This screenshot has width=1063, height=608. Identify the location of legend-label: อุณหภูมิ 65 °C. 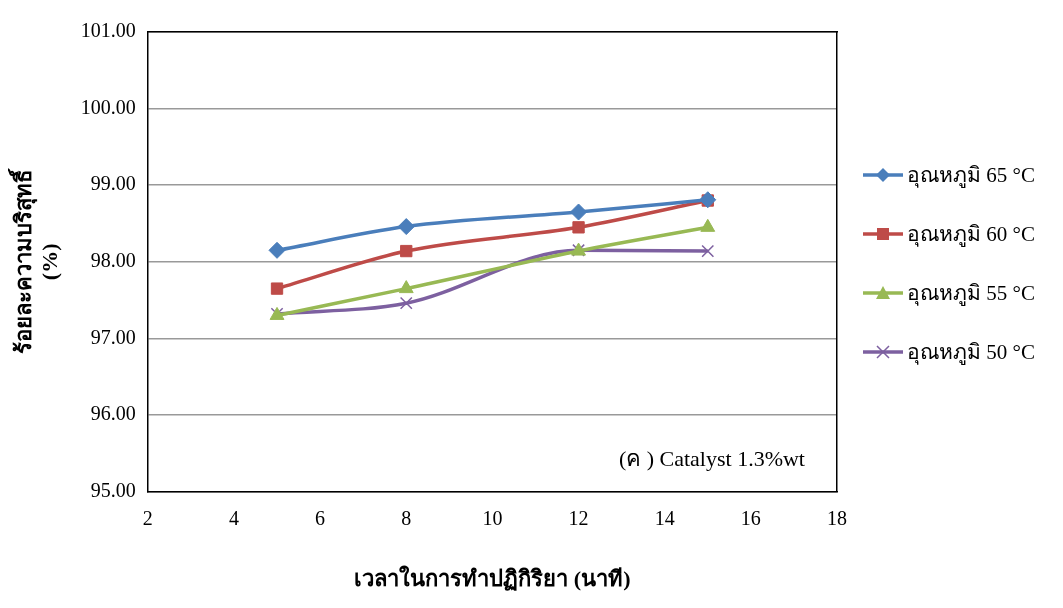
(971, 176).